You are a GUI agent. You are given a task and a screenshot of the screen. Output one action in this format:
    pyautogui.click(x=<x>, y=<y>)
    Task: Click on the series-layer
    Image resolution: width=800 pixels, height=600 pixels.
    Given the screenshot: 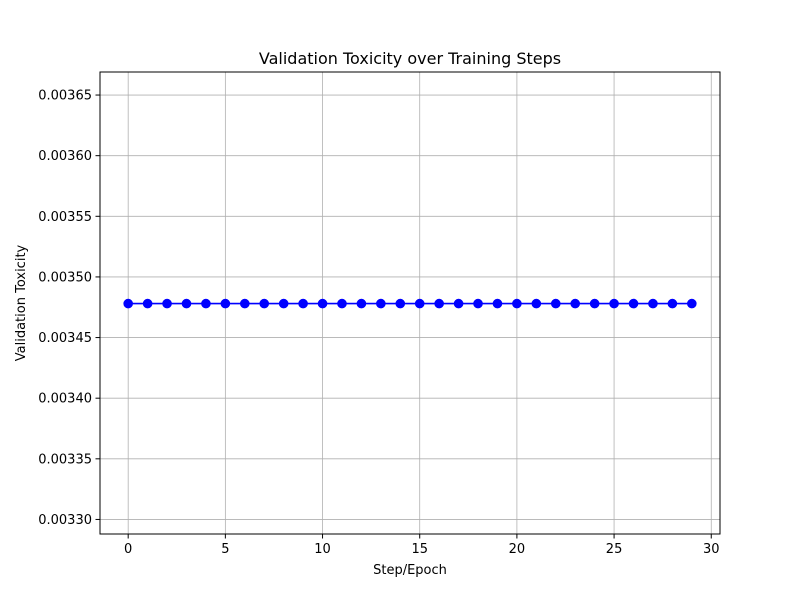 What is the action you would take?
    pyautogui.click(x=410, y=303)
    